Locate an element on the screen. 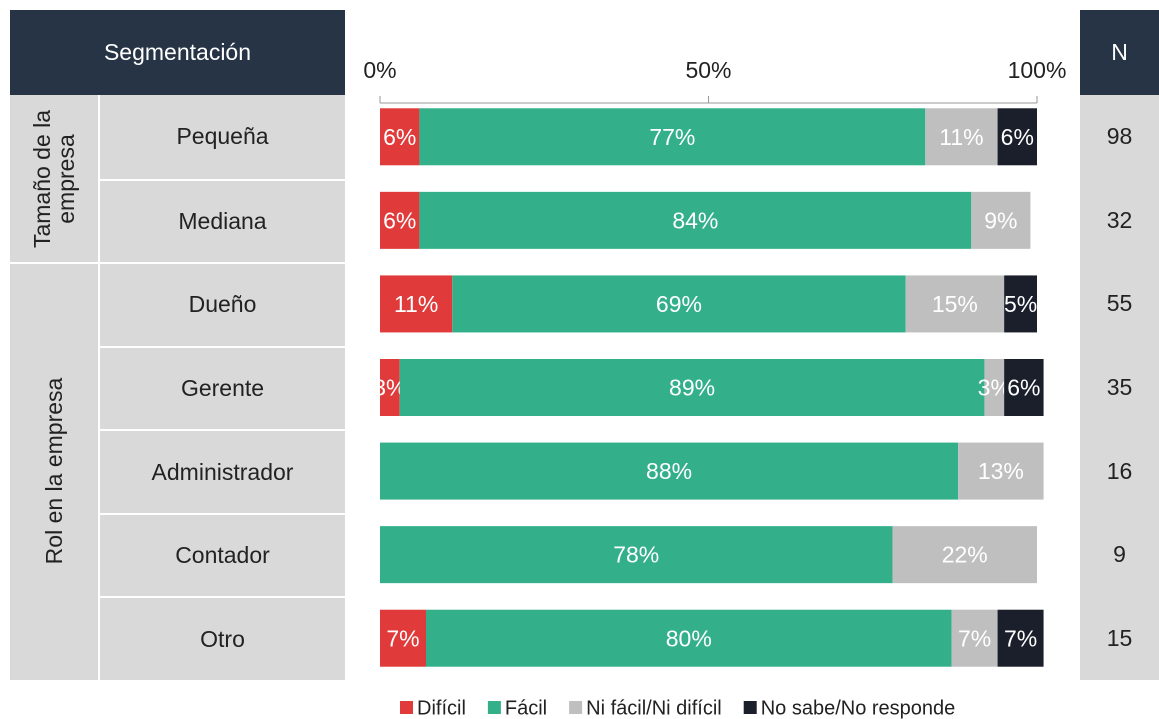 This screenshot has width=1159, height=719. category-cell: Pequeña is located at coordinates (222, 137).